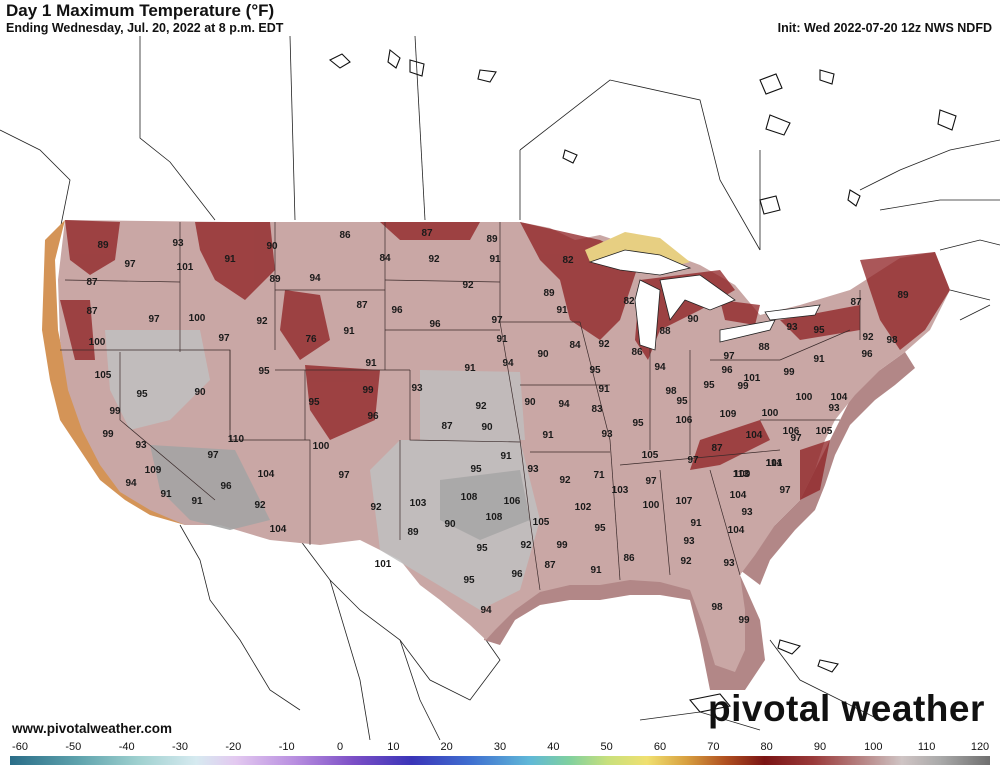  Describe the element at coordinates (126, 747) in the screenshot. I see `colorbar-tick: -40` at that location.